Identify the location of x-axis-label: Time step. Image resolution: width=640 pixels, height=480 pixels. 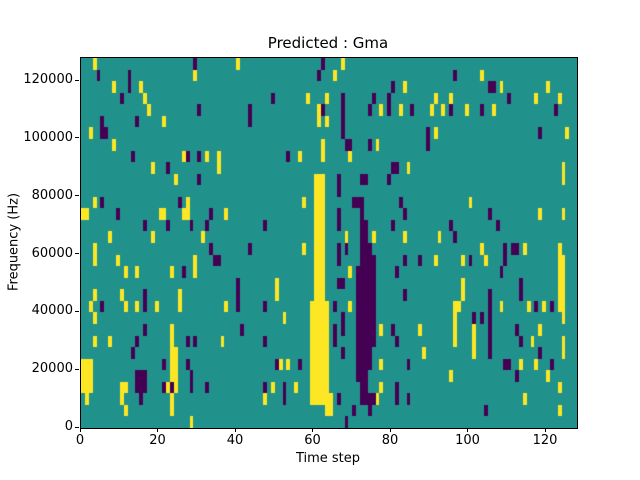
(328, 458).